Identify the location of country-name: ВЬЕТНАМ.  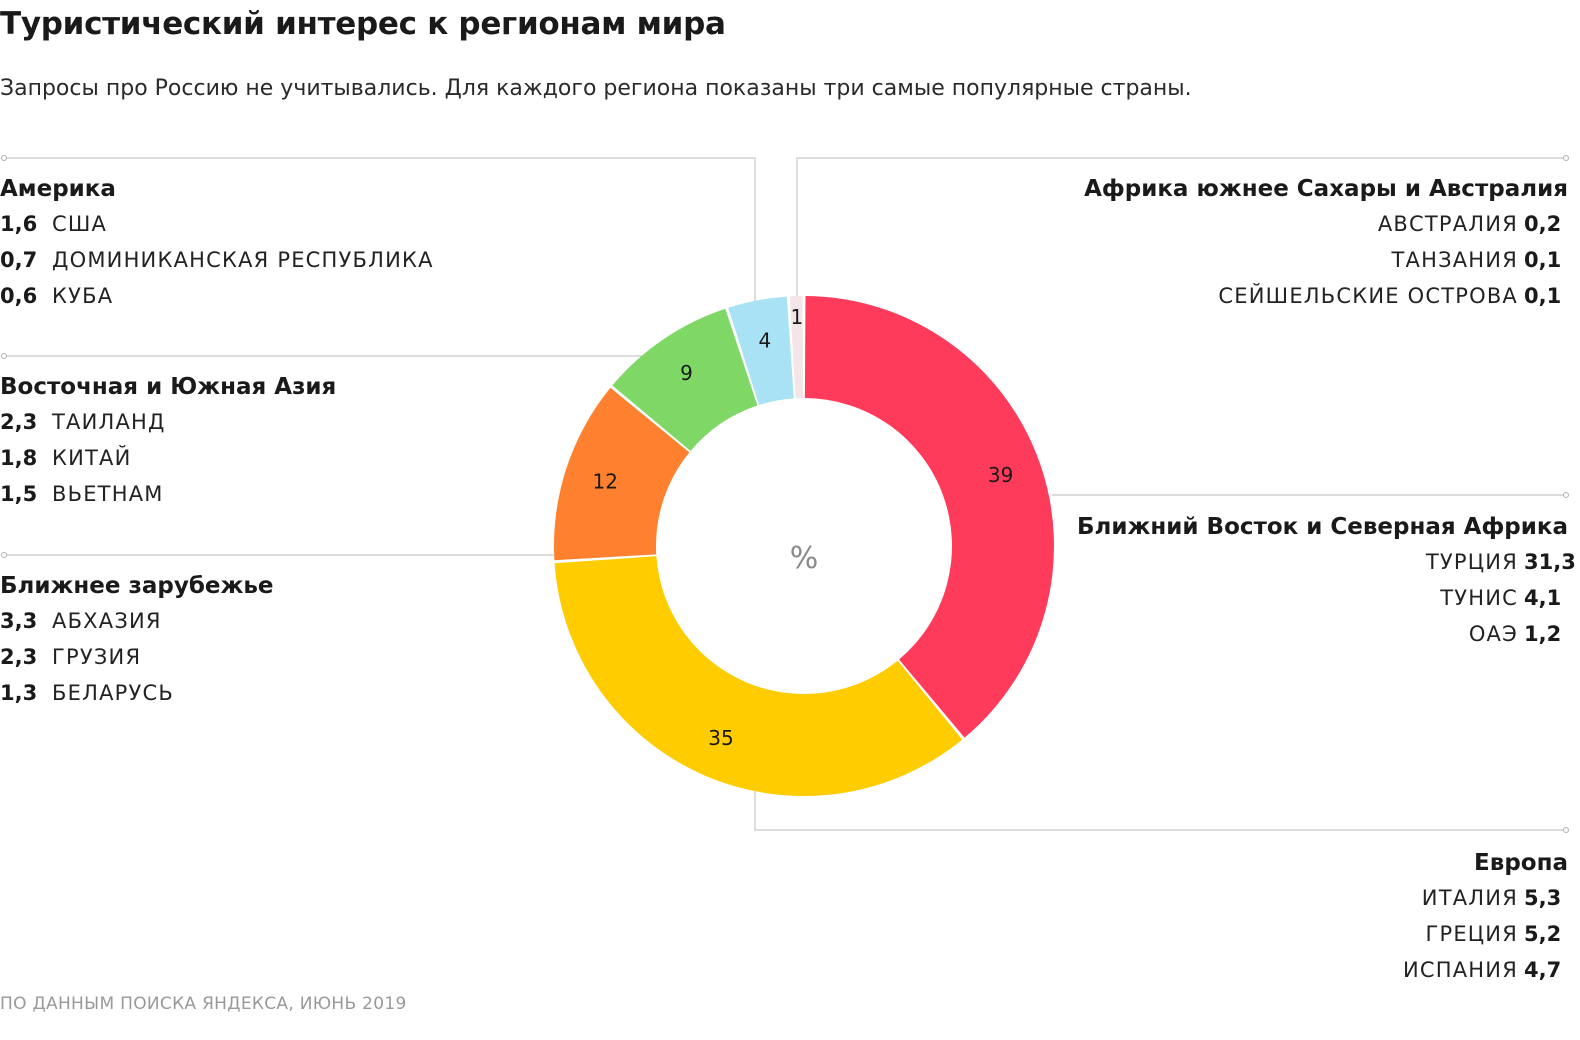
(108, 494).